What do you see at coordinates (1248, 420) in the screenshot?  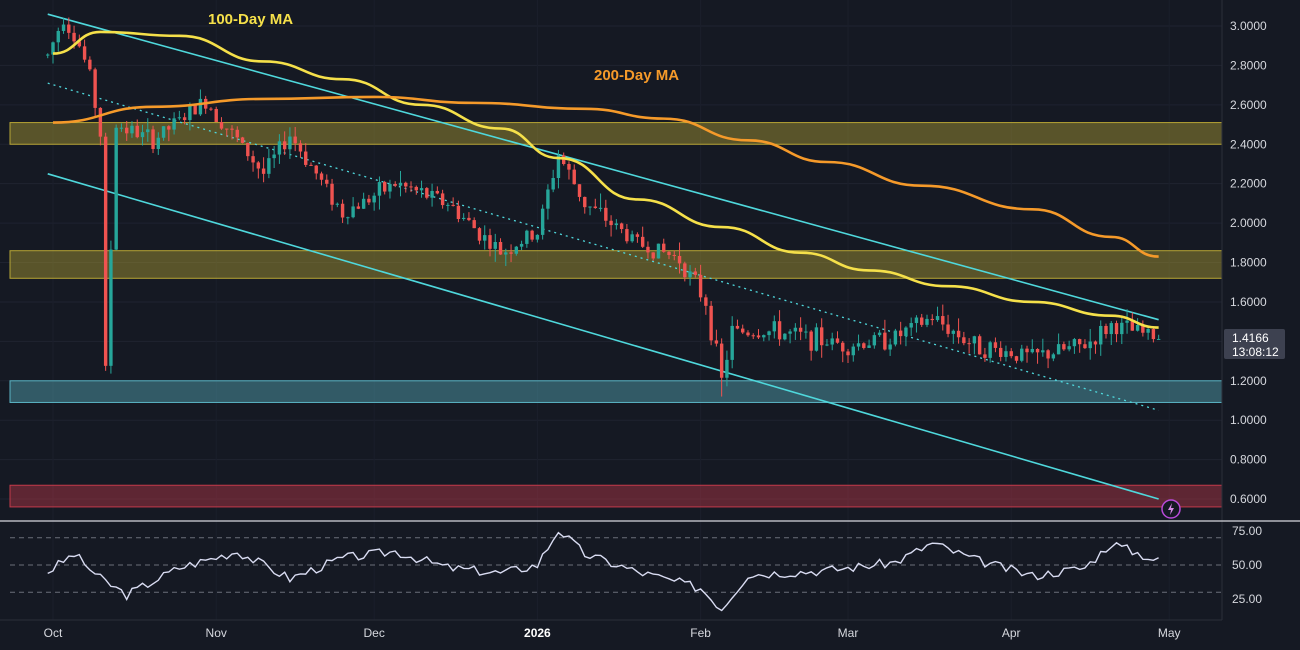 I see `price-tick-label: 1.0000` at bounding box center [1248, 420].